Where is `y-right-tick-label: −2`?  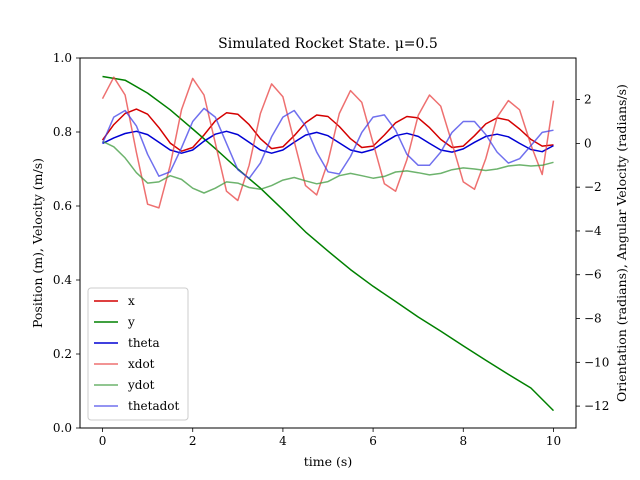 y-right-tick-label: −2 is located at coordinates (593, 187).